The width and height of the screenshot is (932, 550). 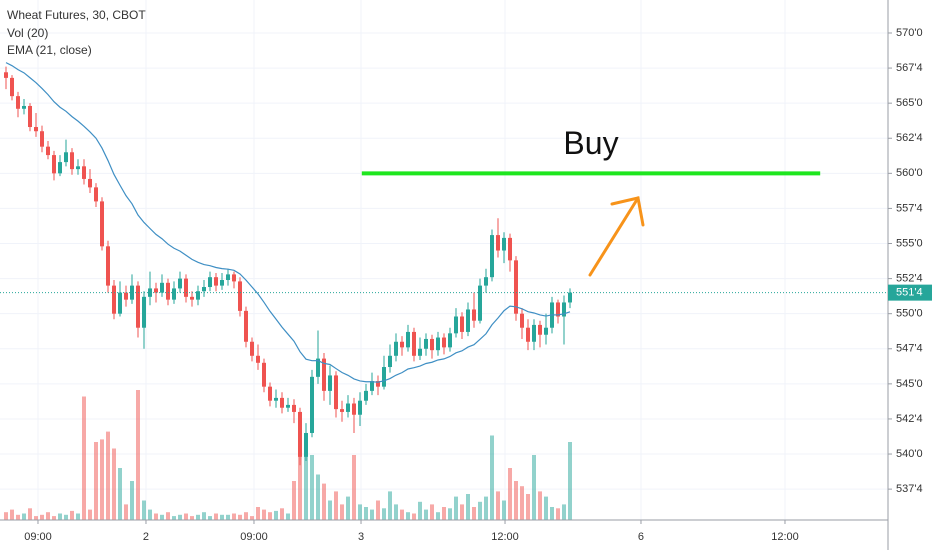 I want to click on y-tick-label: 545'0, so click(x=909, y=384).